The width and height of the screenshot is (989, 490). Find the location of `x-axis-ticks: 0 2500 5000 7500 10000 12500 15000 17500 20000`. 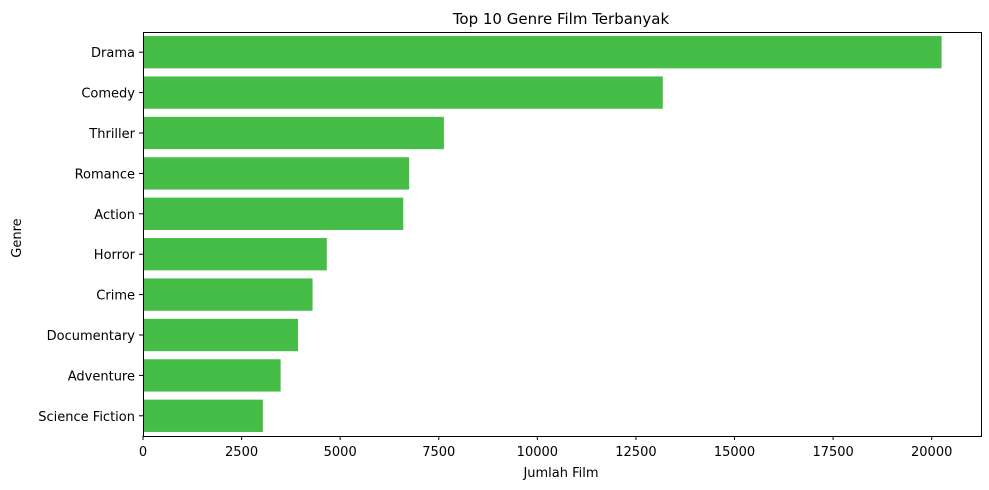

x-axis-ticks: 0 2500 5000 7500 10000 12500 15000 17500 20000 is located at coordinates (545, 448).